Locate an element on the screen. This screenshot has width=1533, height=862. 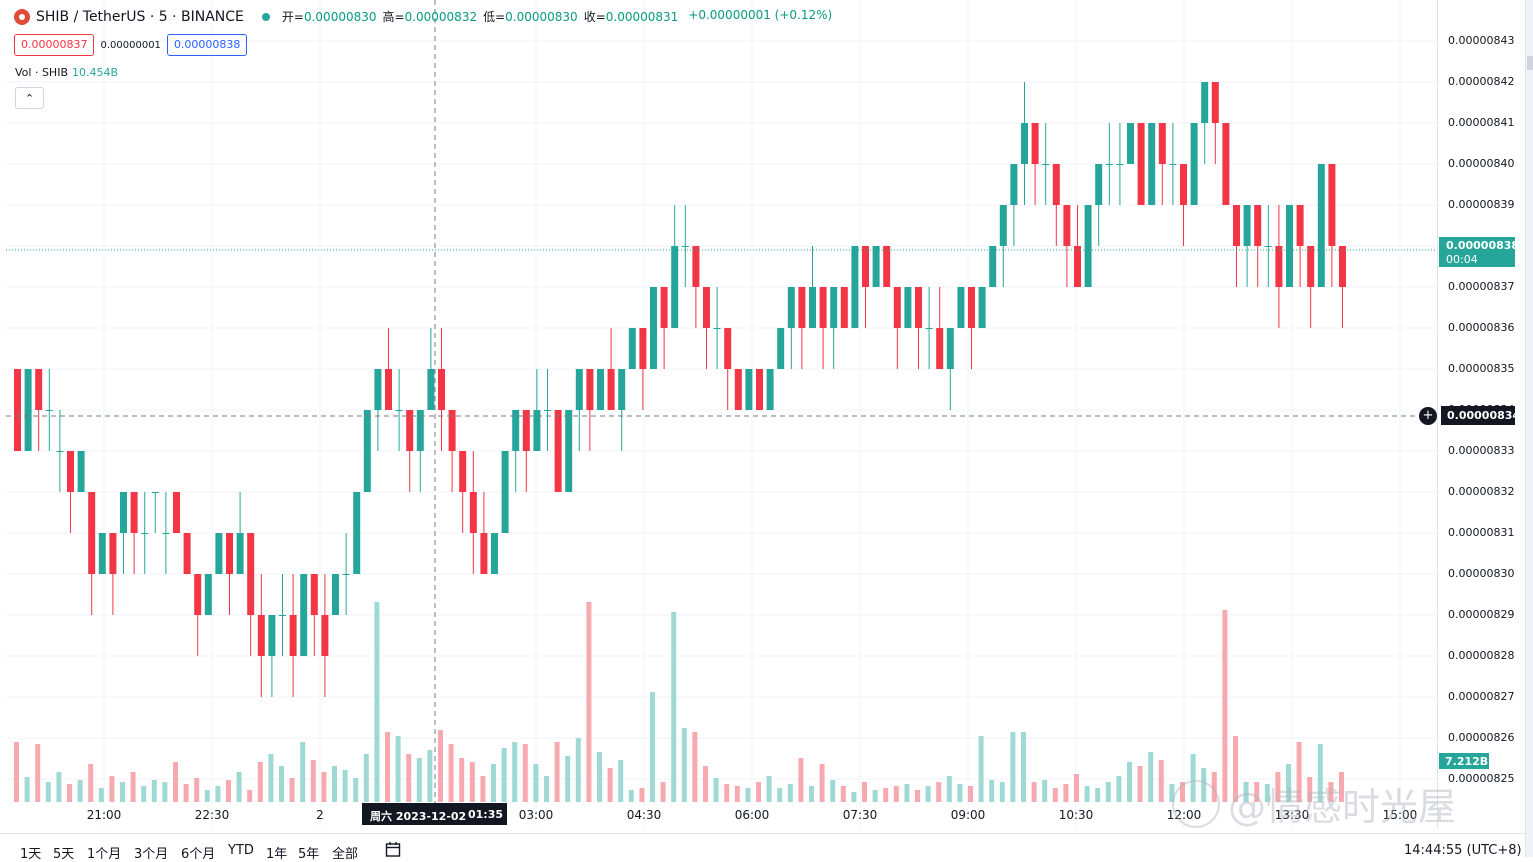
add-alert-icon: + is located at coordinates (1428, 416).